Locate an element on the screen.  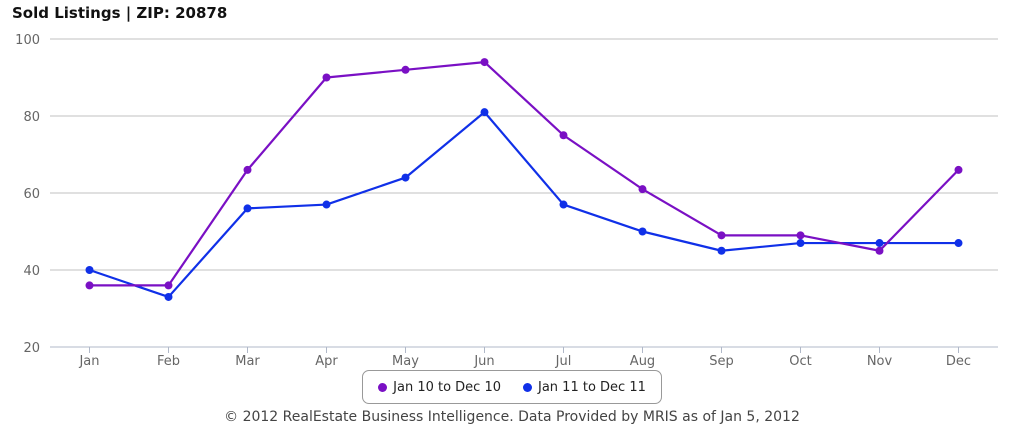
y-tick-label: 60 is located at coordinates (31, 194).